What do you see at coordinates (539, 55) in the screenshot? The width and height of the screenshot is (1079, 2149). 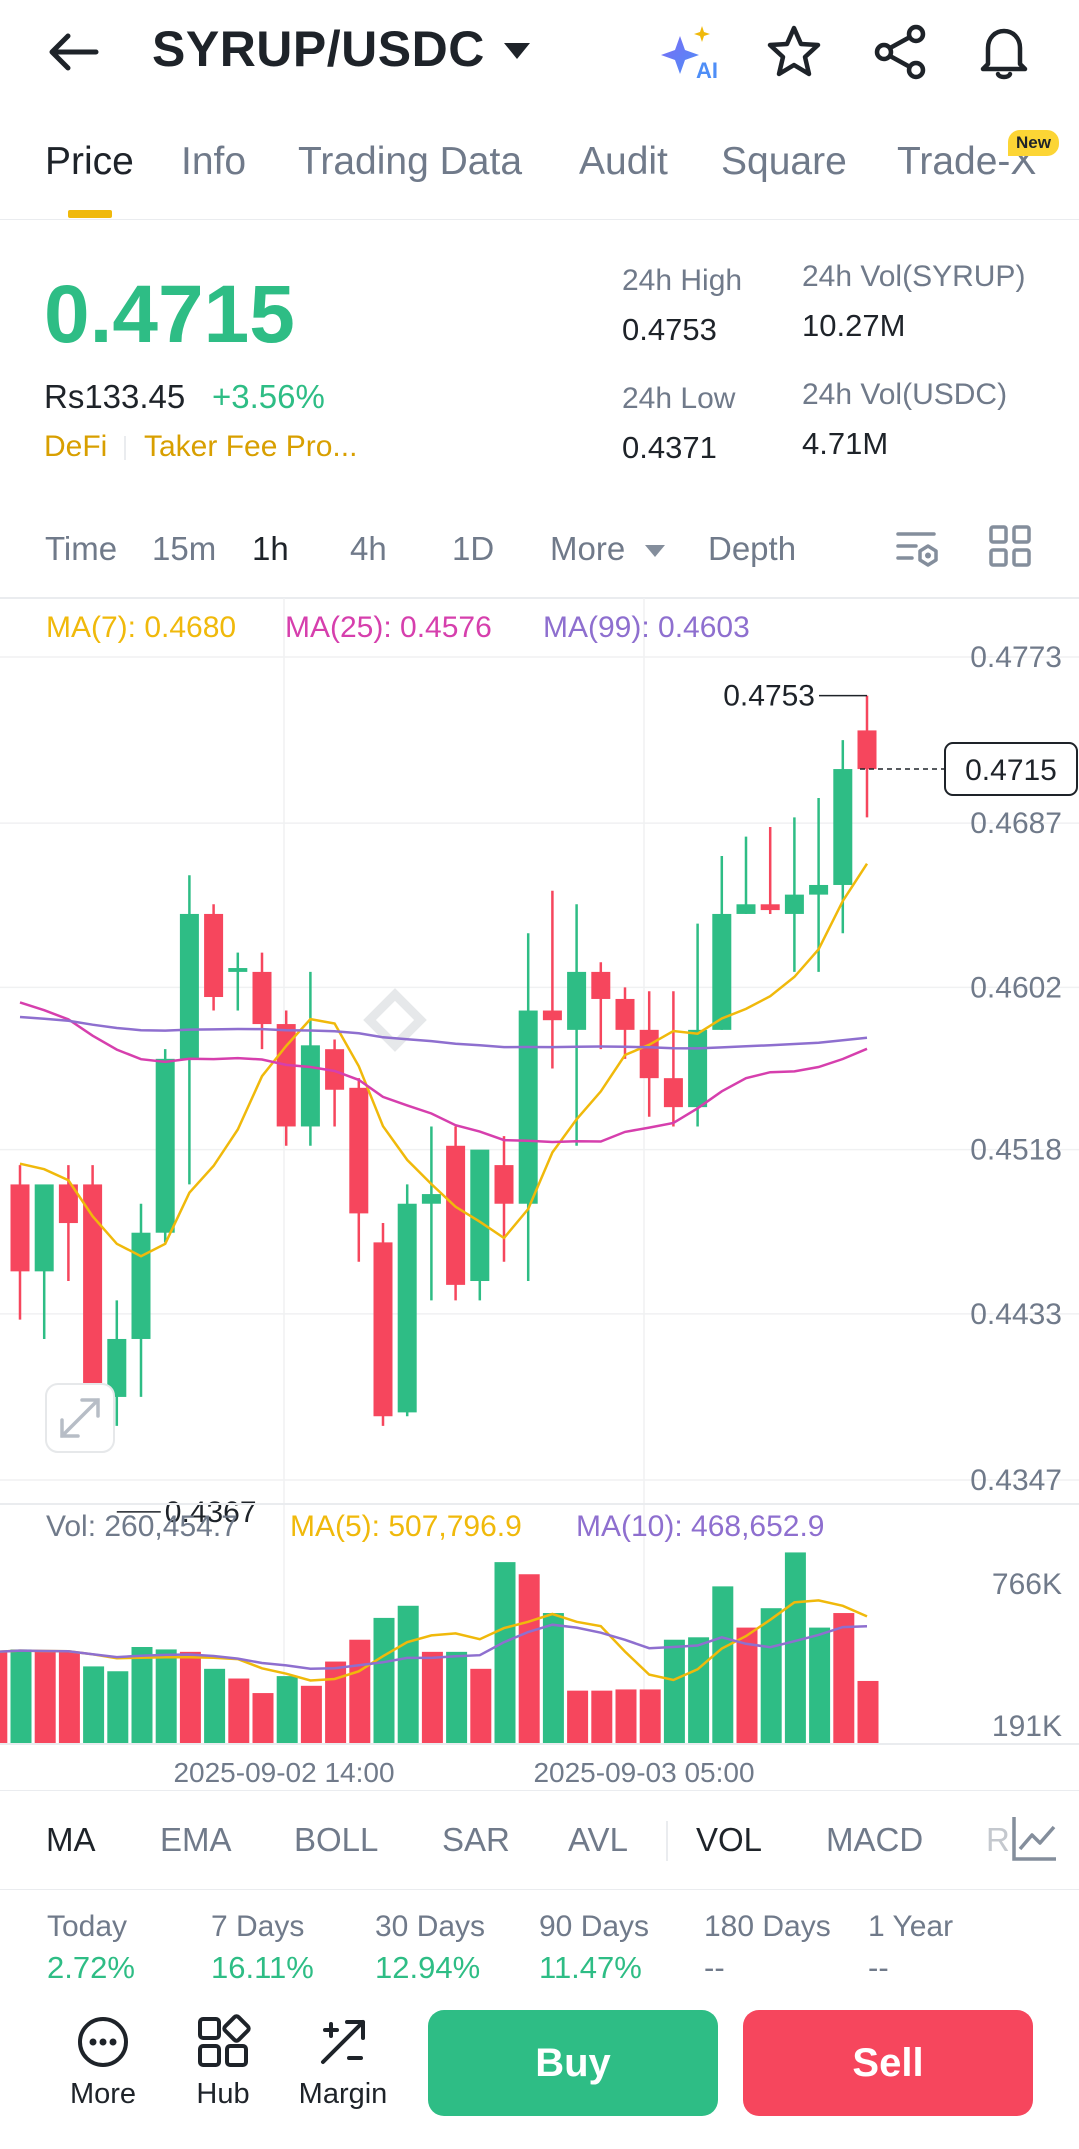 I see `header: SYRUP/USDC AI` at bounding box center [539, 55].